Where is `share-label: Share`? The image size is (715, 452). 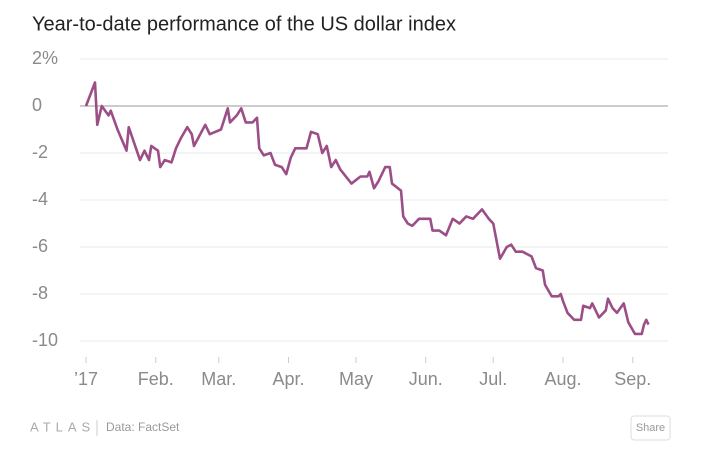 share-label: Share is located at coordinates (650, 428).